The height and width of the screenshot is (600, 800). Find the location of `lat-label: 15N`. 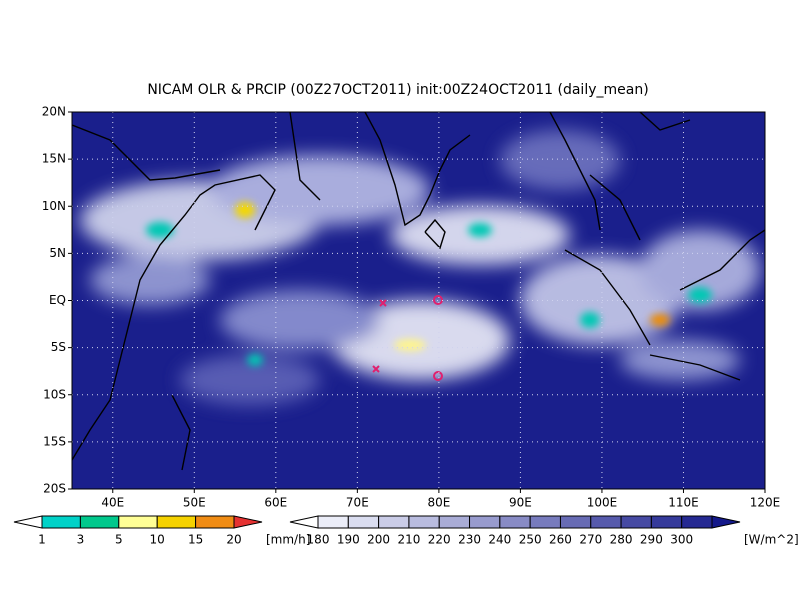

lat-label: 15N is located at coordinates (54, 159).